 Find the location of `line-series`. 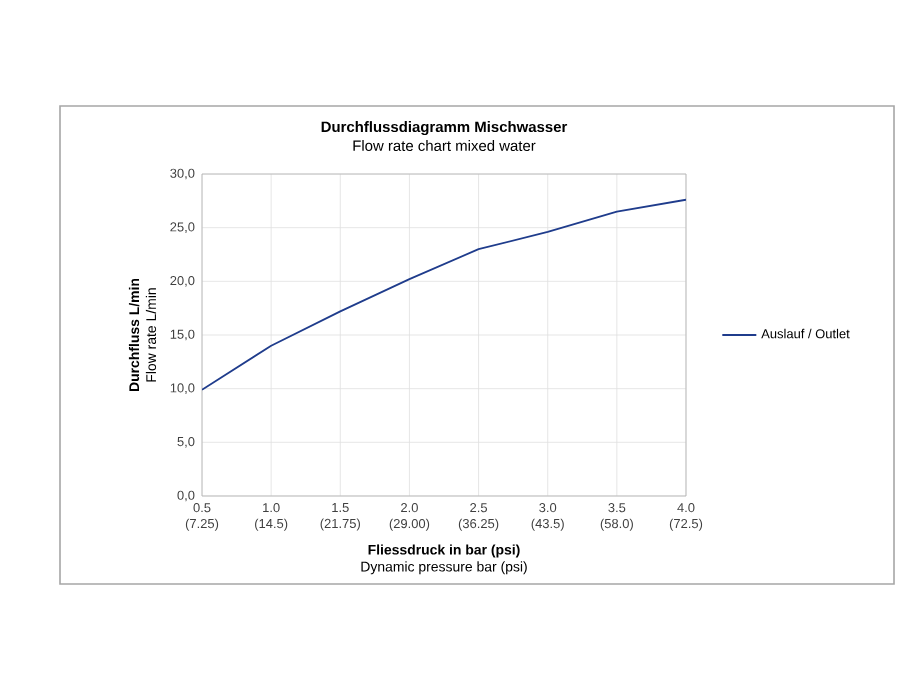

line-series is located at coordinates (444, 294).